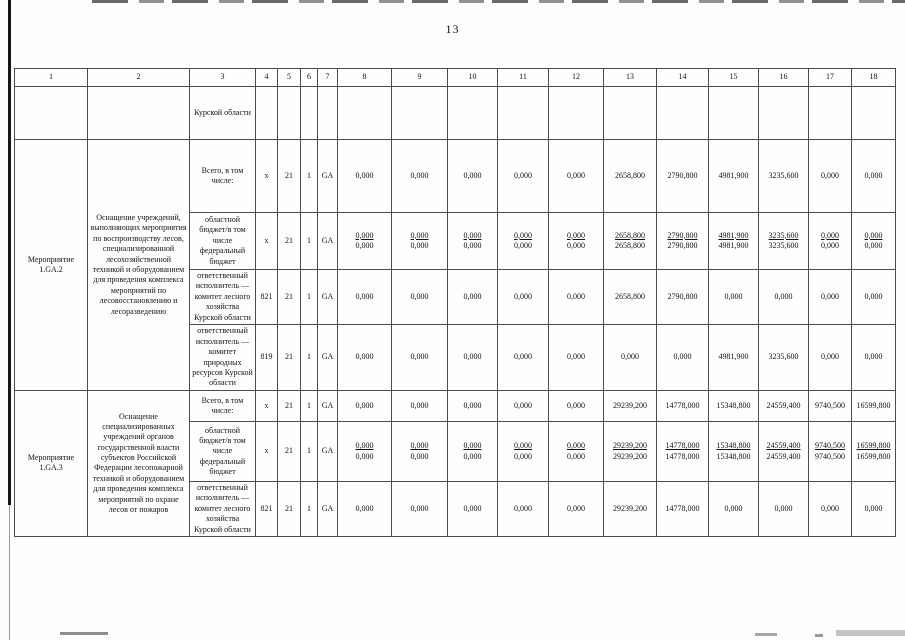  What do you see at coordinates (783, 456) in the screenshot?
I see `value-bottom: 24559,400` at bounding box center [783, 456].